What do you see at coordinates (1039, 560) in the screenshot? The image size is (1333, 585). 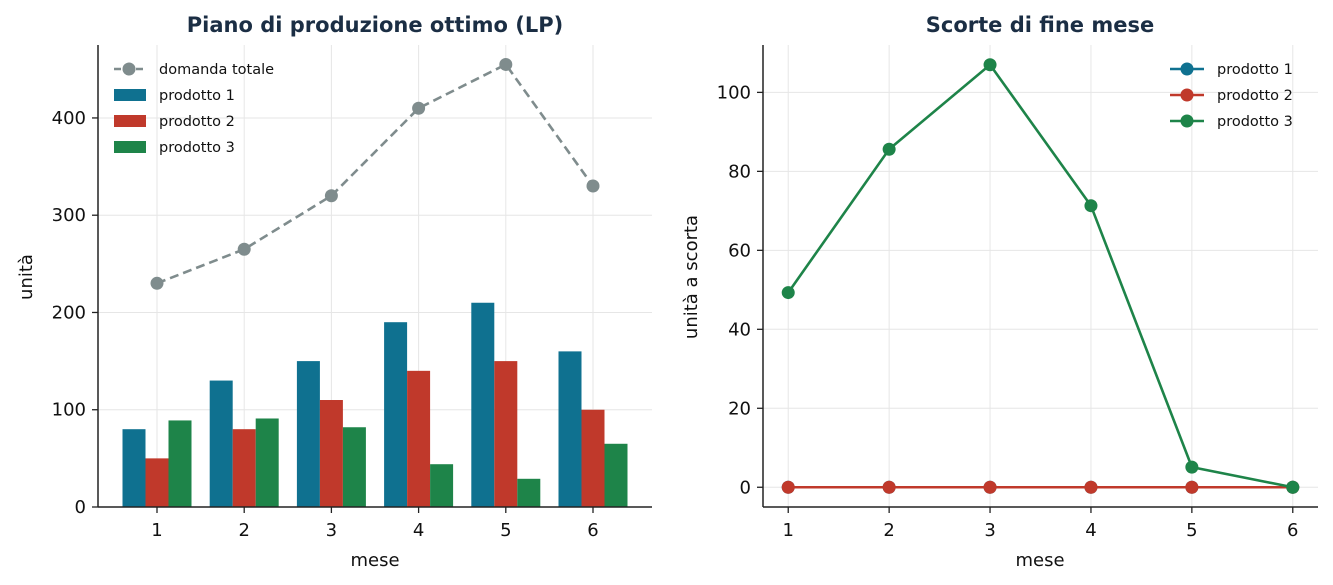 I see `chart2-x-label: mese` at bounding box center [1039, 560].